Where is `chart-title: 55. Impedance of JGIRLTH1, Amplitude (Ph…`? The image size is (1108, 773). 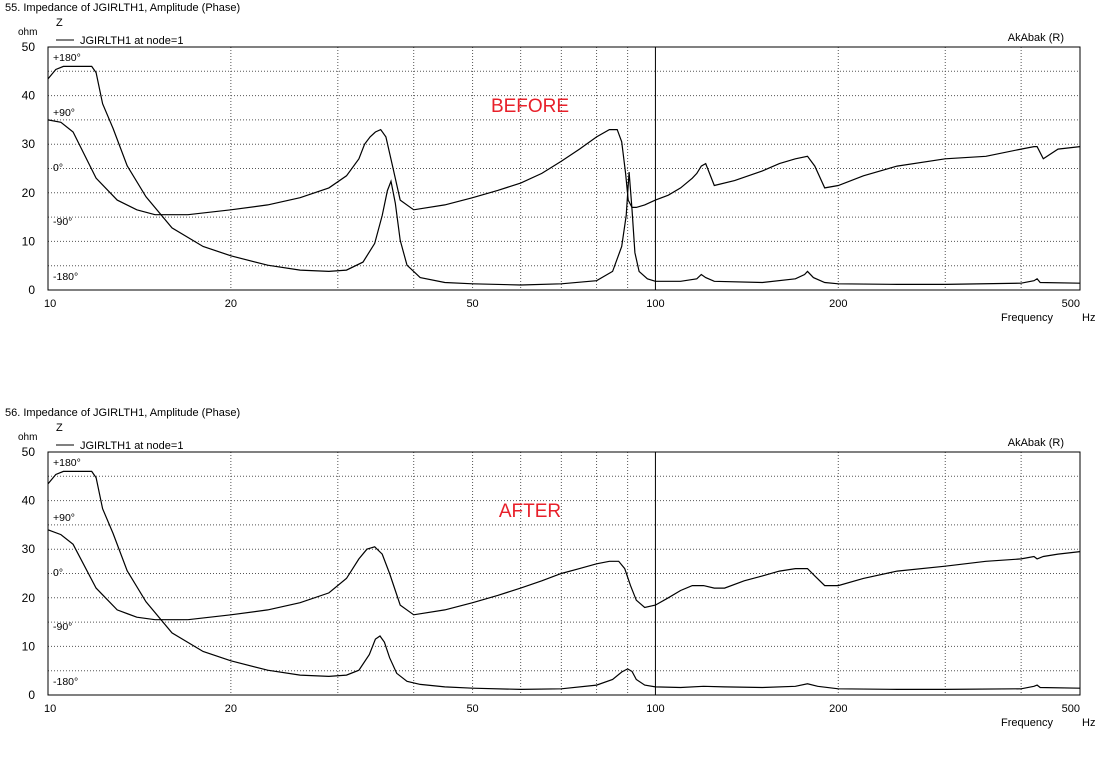
chart-title: 55. Impedance of JGIRLTH1, Amplitude (Ph… is located at coordinates (122, 8).